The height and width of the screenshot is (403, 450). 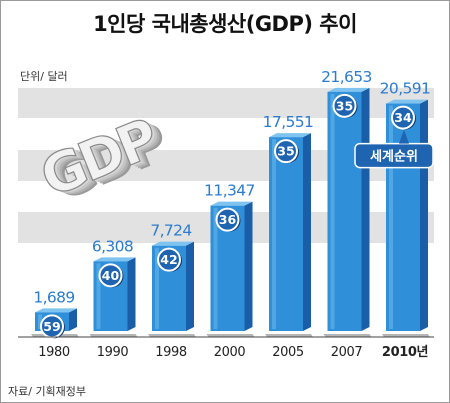 I want to click on x-tick-labels: 1980 1990 1998 2000 2005 2007 2010년, so click(x=233, y=352).